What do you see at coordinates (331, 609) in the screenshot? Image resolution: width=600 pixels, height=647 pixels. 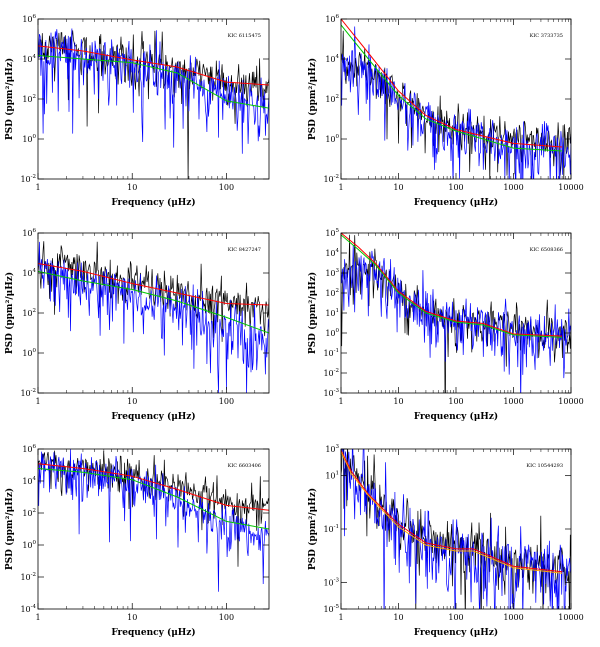 I see `y-tick-label: 10⁻⁵` at bounding box center [331, 609].